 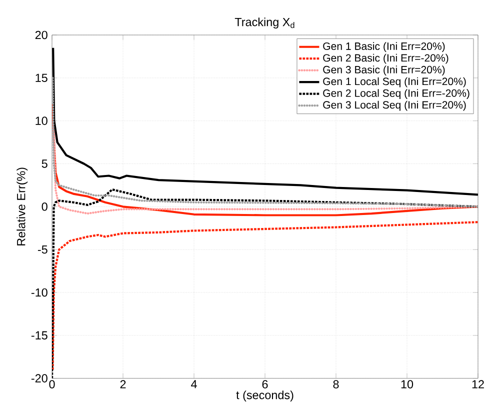 What do you see at coordinates (45, 164) in the screenshot?
I see `y-tick-label: 5` at bounding box center [45, 164].